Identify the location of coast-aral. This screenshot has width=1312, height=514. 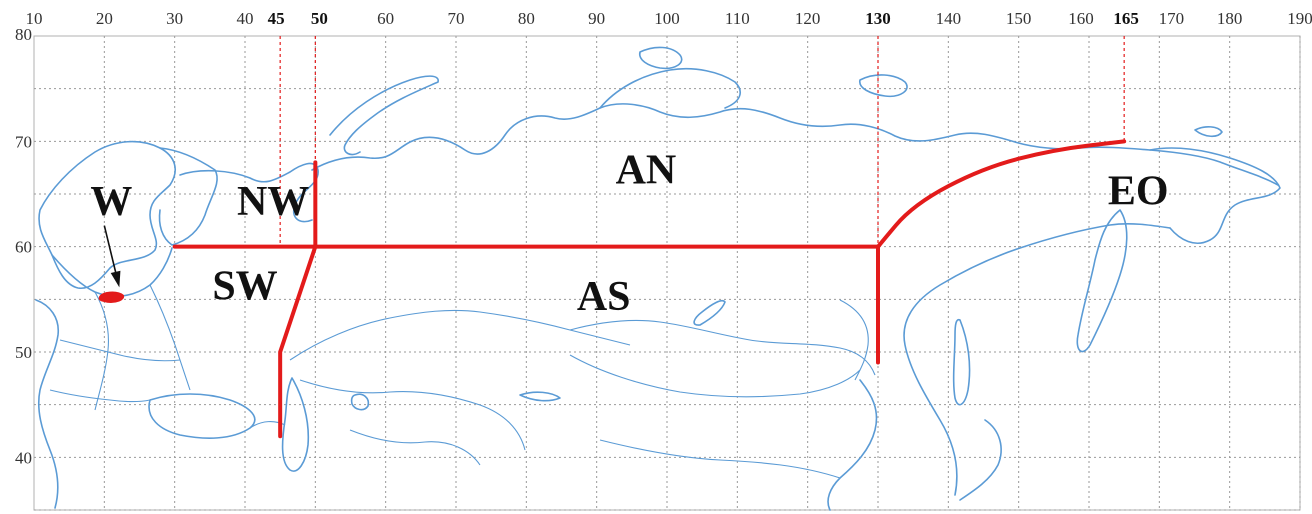
(360, 402).